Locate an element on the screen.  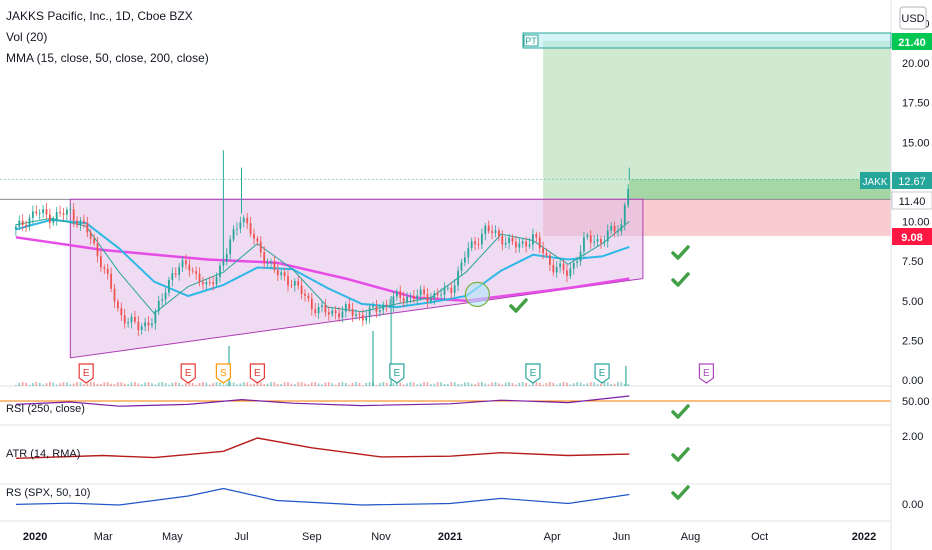
rsi-legend: RSI (250, close) is located at coordinates (45, 409).